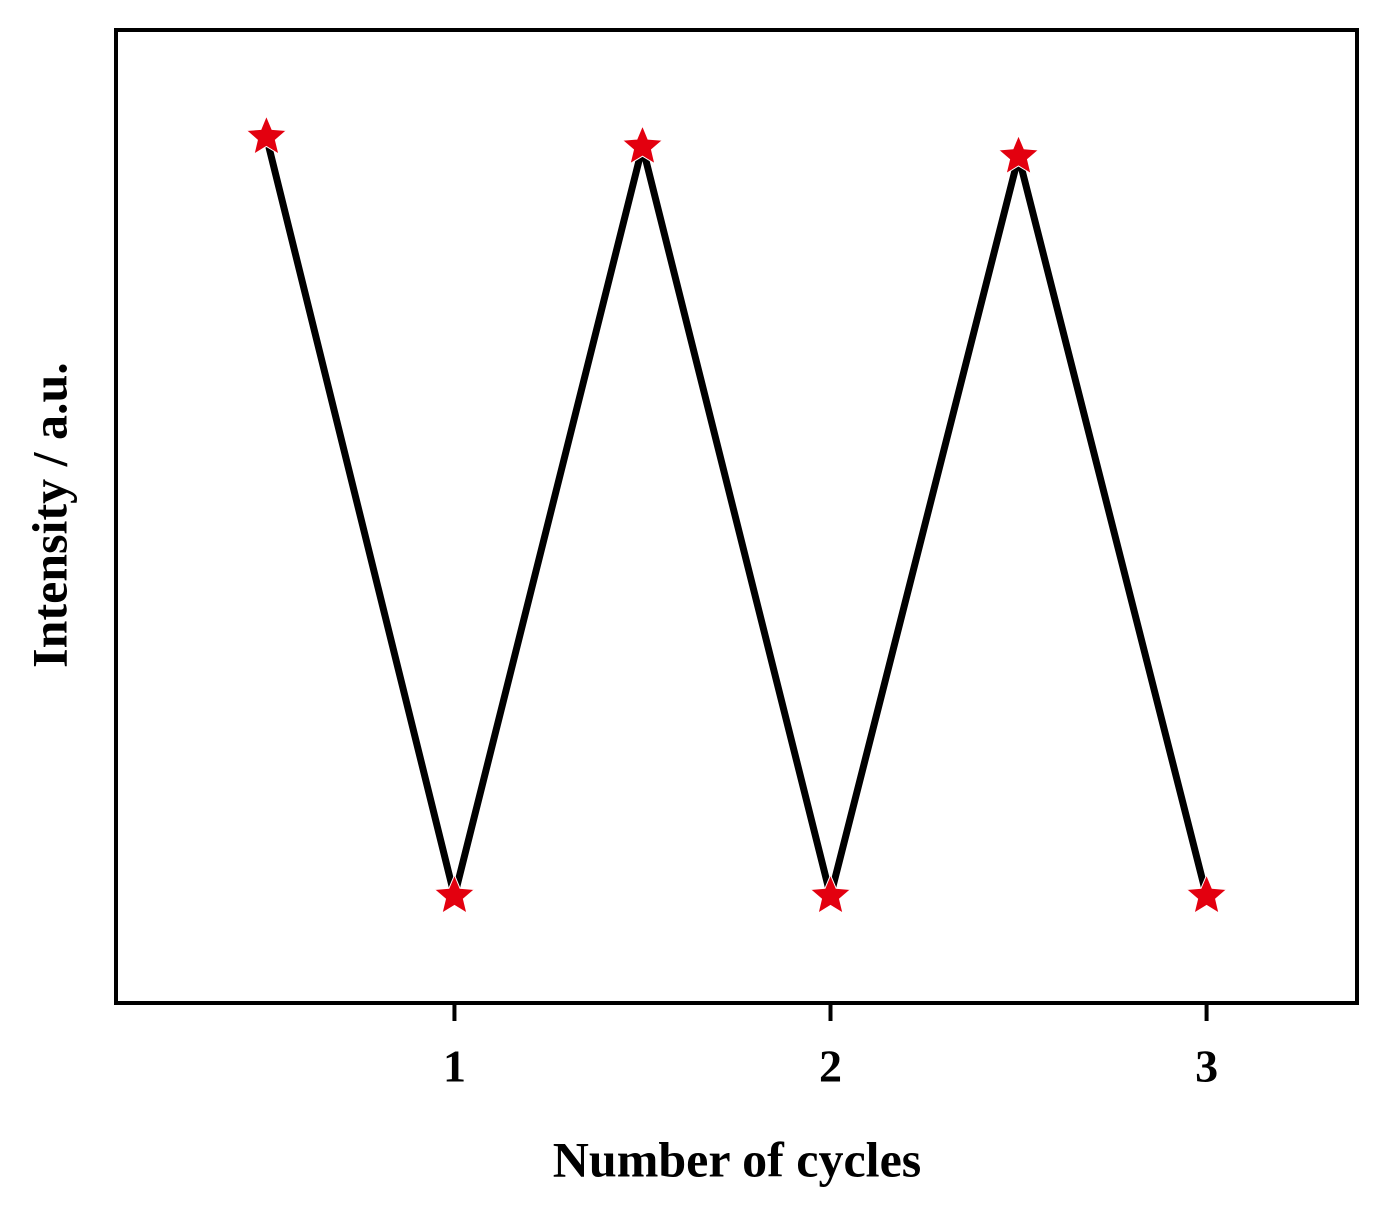 This screenshot has height=1219, width=1379. What do you see at coordinates (49, 515) in the screenshot?
I see `y-axis-label: Intensity / a.u.` at bounding box center [49, 515].